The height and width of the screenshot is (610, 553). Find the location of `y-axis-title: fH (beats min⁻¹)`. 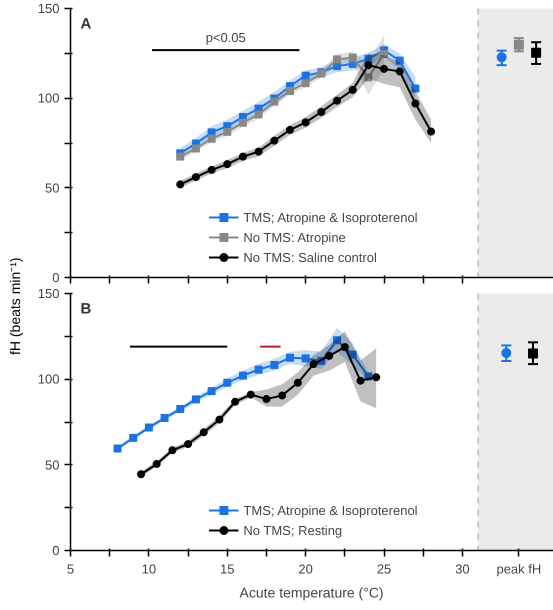

y-axis-title: fH (beats min⁻¹) is located at coordinates (15, 307).